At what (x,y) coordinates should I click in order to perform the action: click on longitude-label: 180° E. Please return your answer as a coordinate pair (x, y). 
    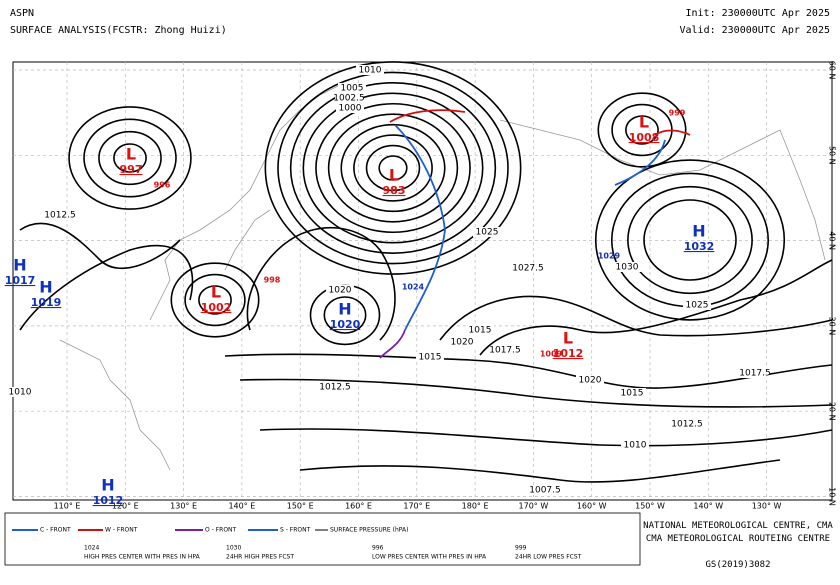
    Looking at the image, I should click on (475, 506).